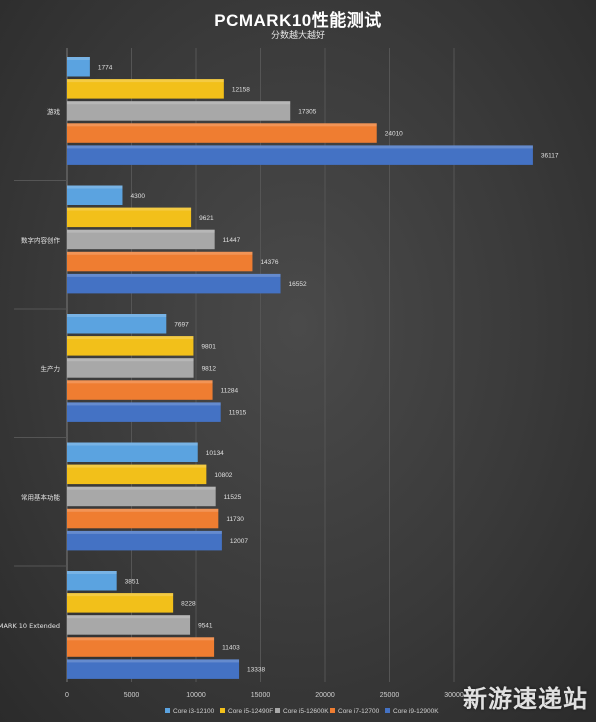 This screenshot has height=722, width=596. I want to click on x-tick-label: 15000, so click(261, 695).